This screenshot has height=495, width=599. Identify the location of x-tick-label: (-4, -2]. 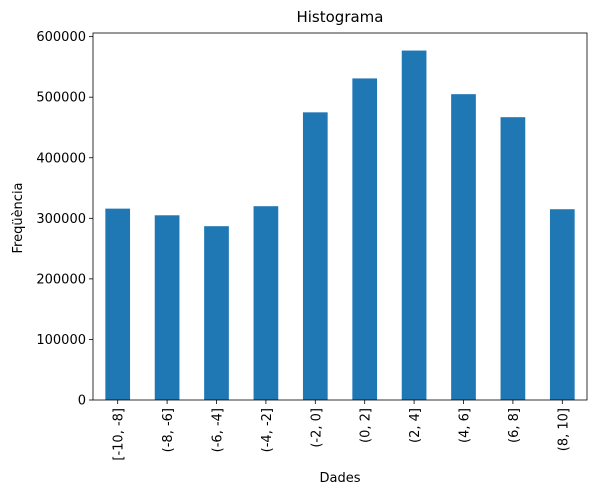
(267, 430).